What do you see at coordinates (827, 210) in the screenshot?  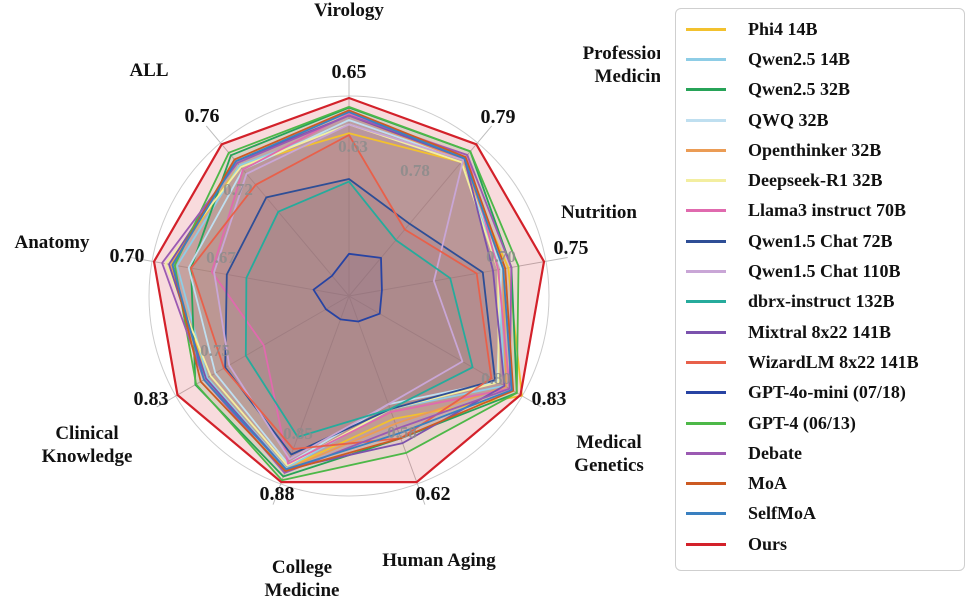 I see `legend-label: Llama3 instruct 70B` at bounding box center [827, 210].